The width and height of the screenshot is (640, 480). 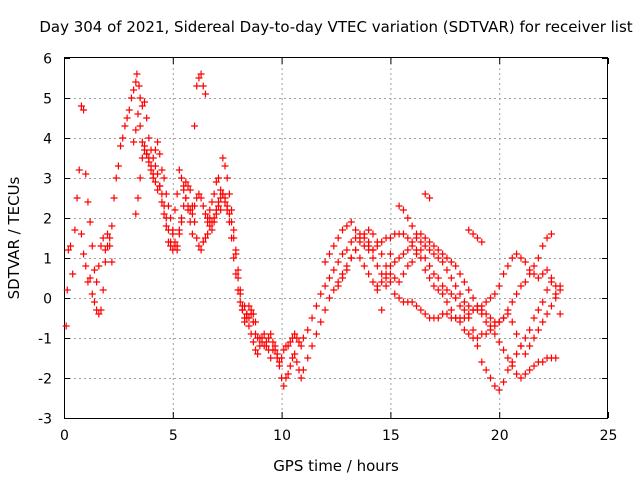 What do you see at coordinates (338, 436) in the screenshot?
I see `x-tick-labels: 0 5 10 15 20 25` at bounding box center [338, 436].